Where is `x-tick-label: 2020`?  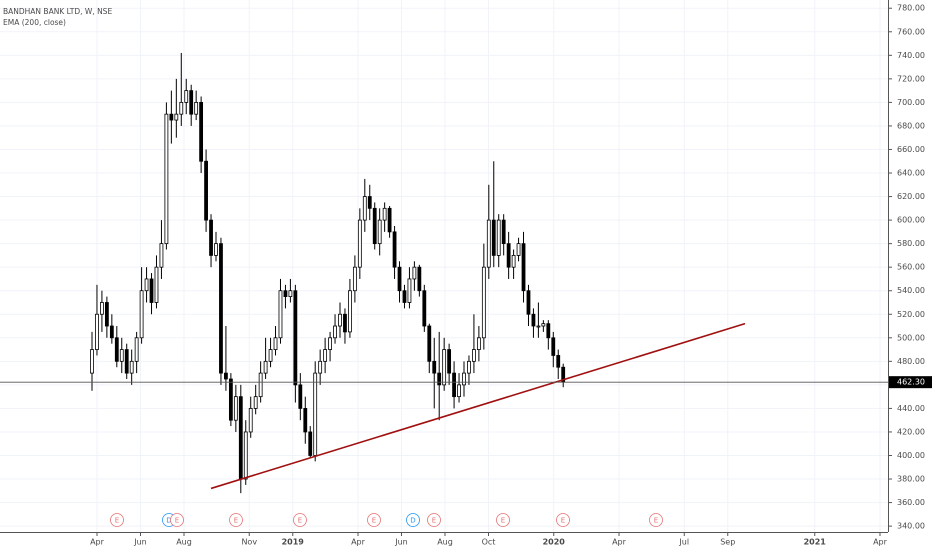 x-tick-label: 2020 is located at coordinates (554, 542).